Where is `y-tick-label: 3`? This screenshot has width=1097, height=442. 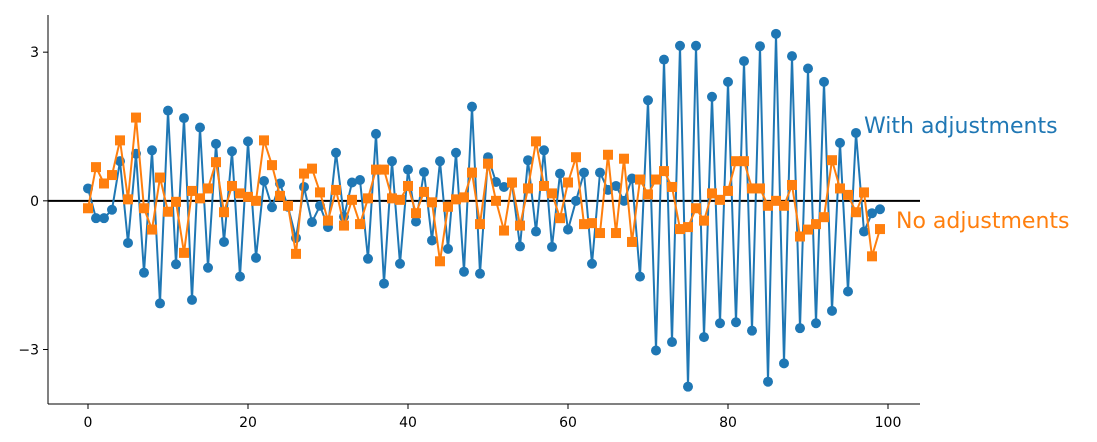
y-tick-label: 3 is located at coordinates (34, 53).